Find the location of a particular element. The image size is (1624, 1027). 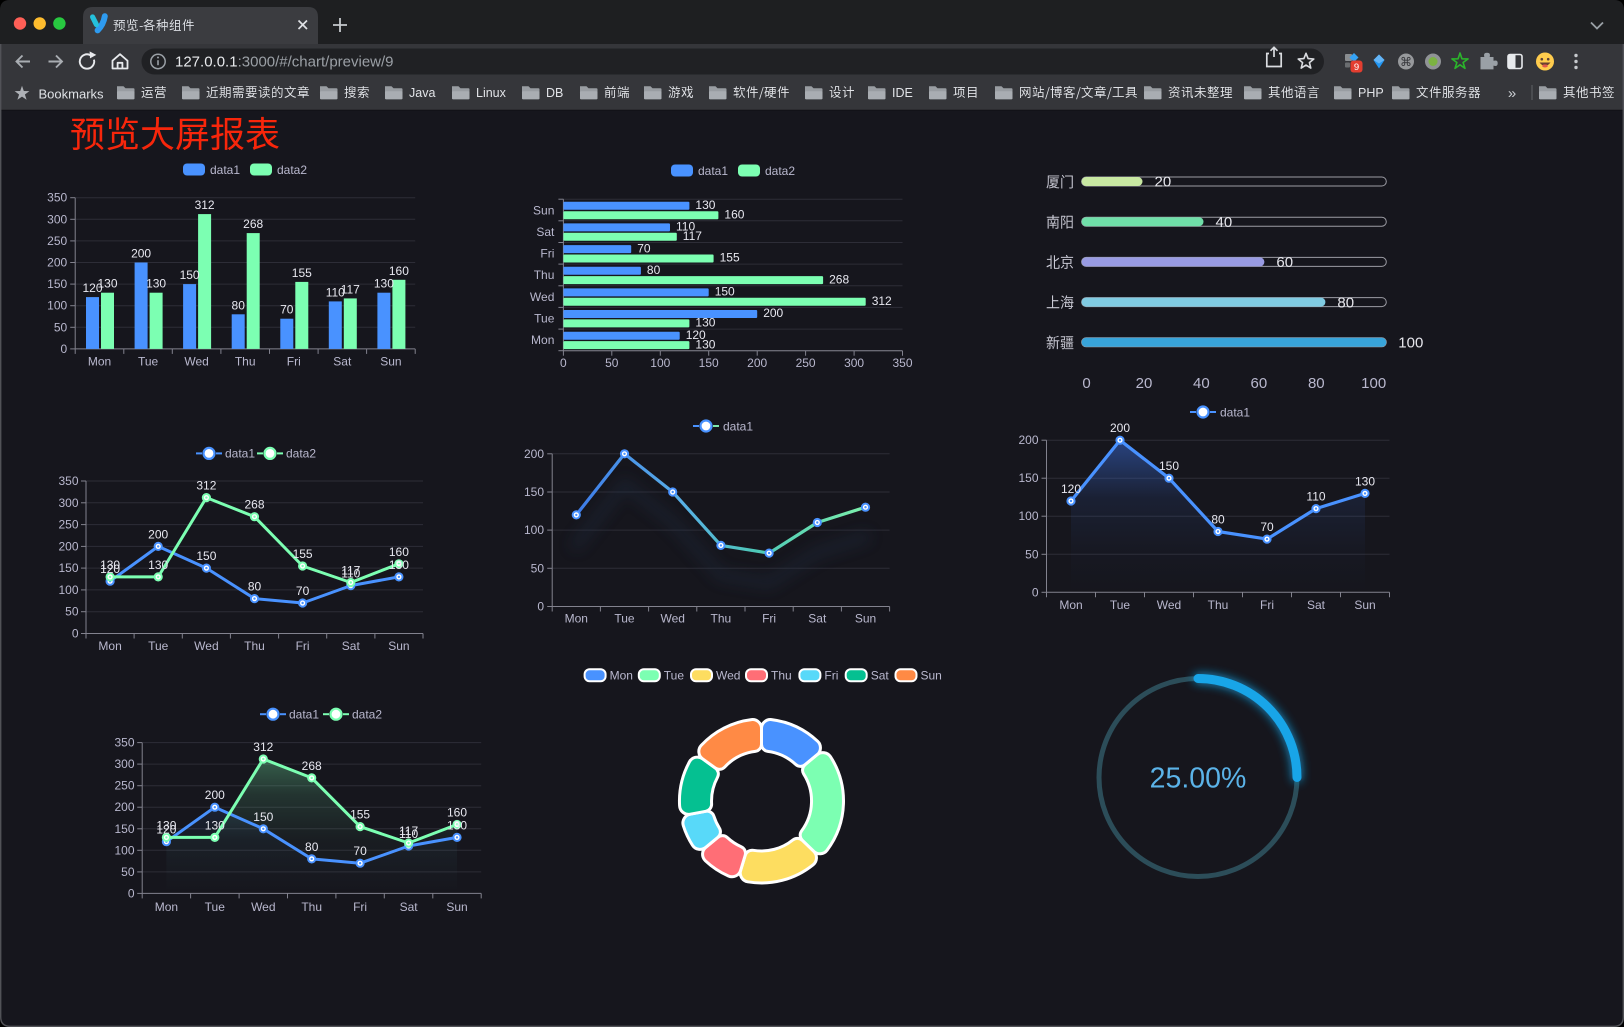

svg-text: 250 is located at coordinates (57, 241).